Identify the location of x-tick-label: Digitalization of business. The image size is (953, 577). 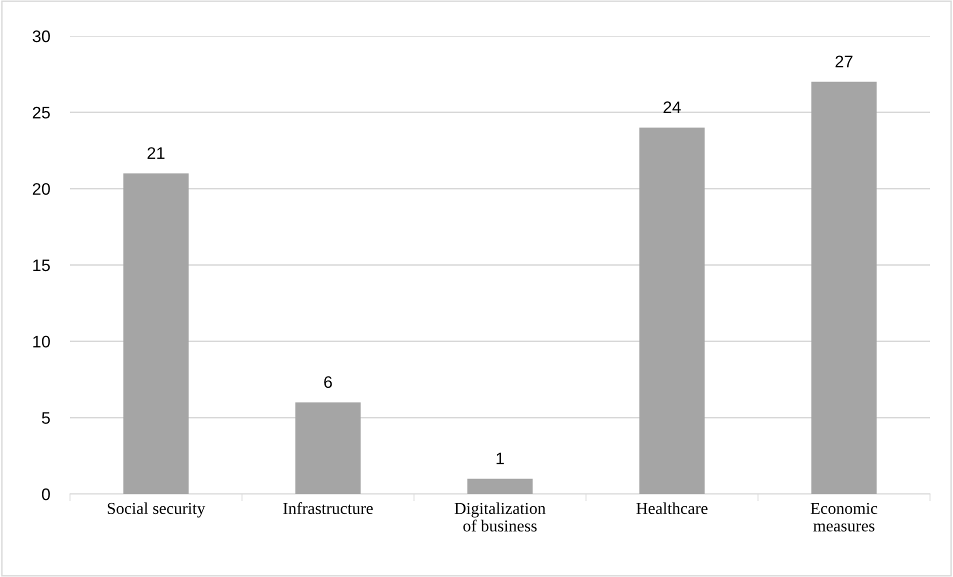
(500, 517).